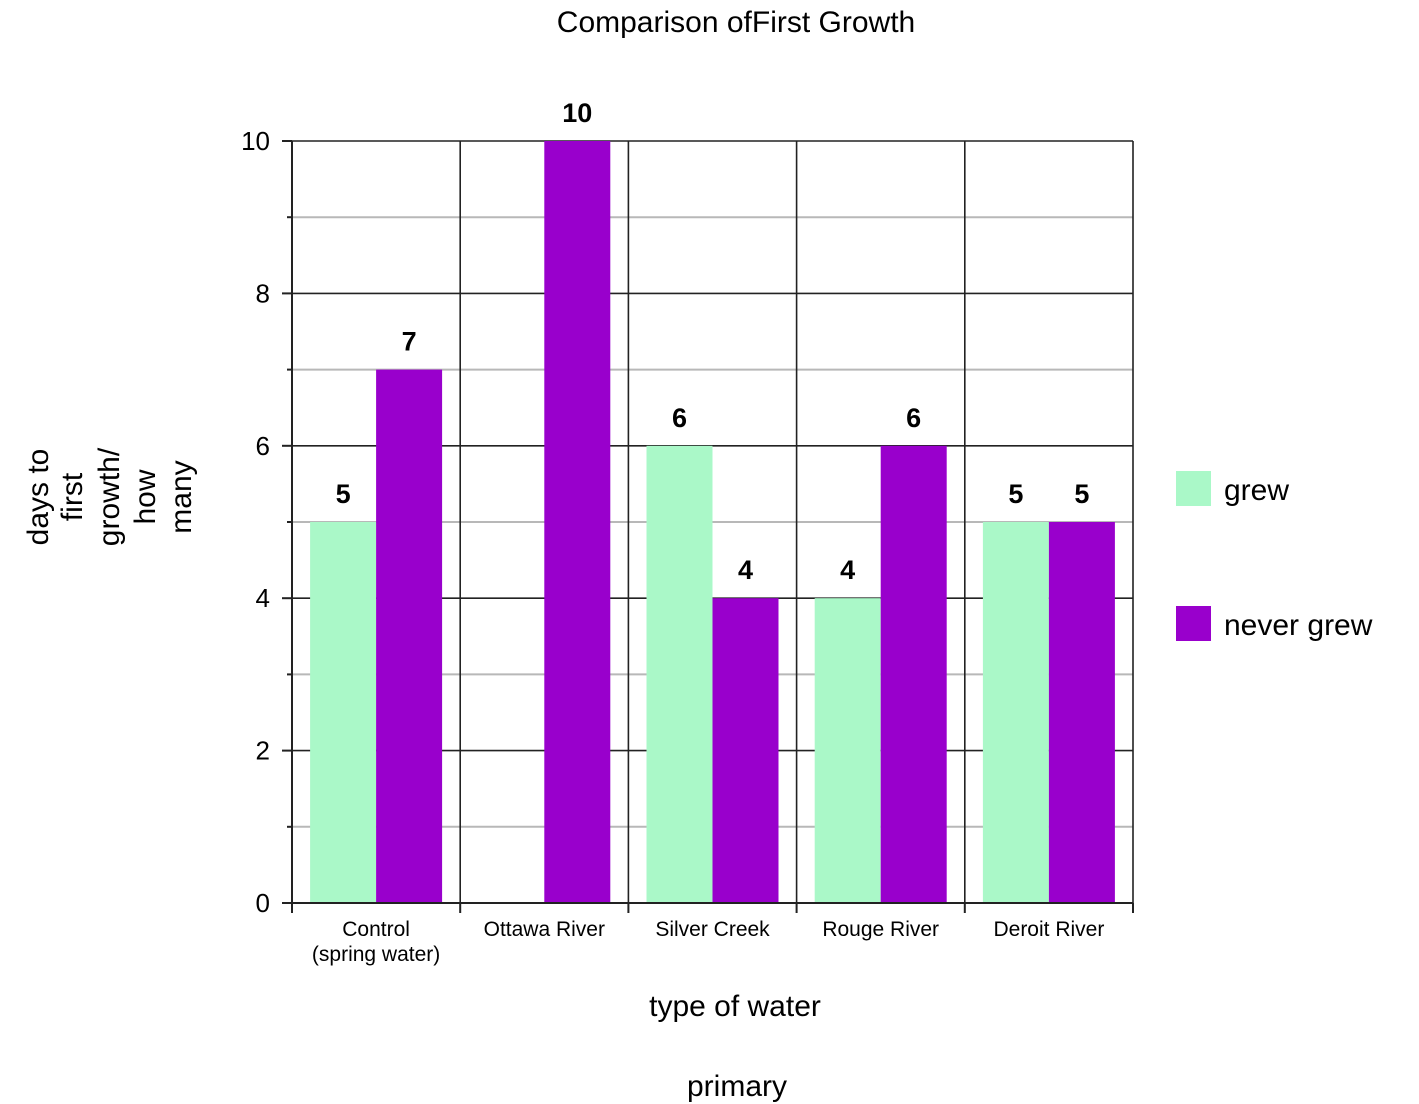  What do you see at coordinates (72, 496) in the screenshot?
I see `y-axis-title-line: first` at bounding box center [72, 496].